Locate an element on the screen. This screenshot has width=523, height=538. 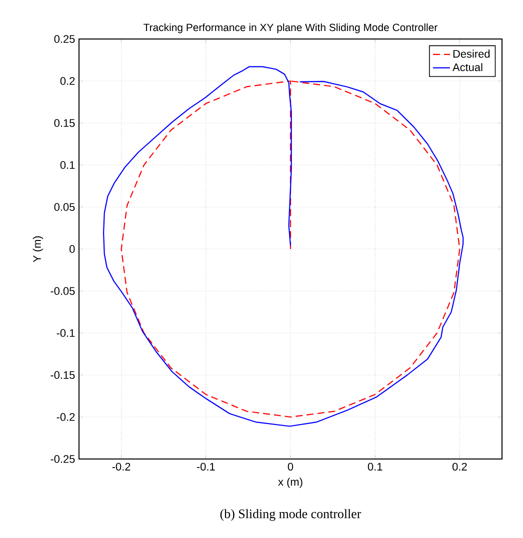
y-tick-label: -0.15 is located at coordinates (62, 375).